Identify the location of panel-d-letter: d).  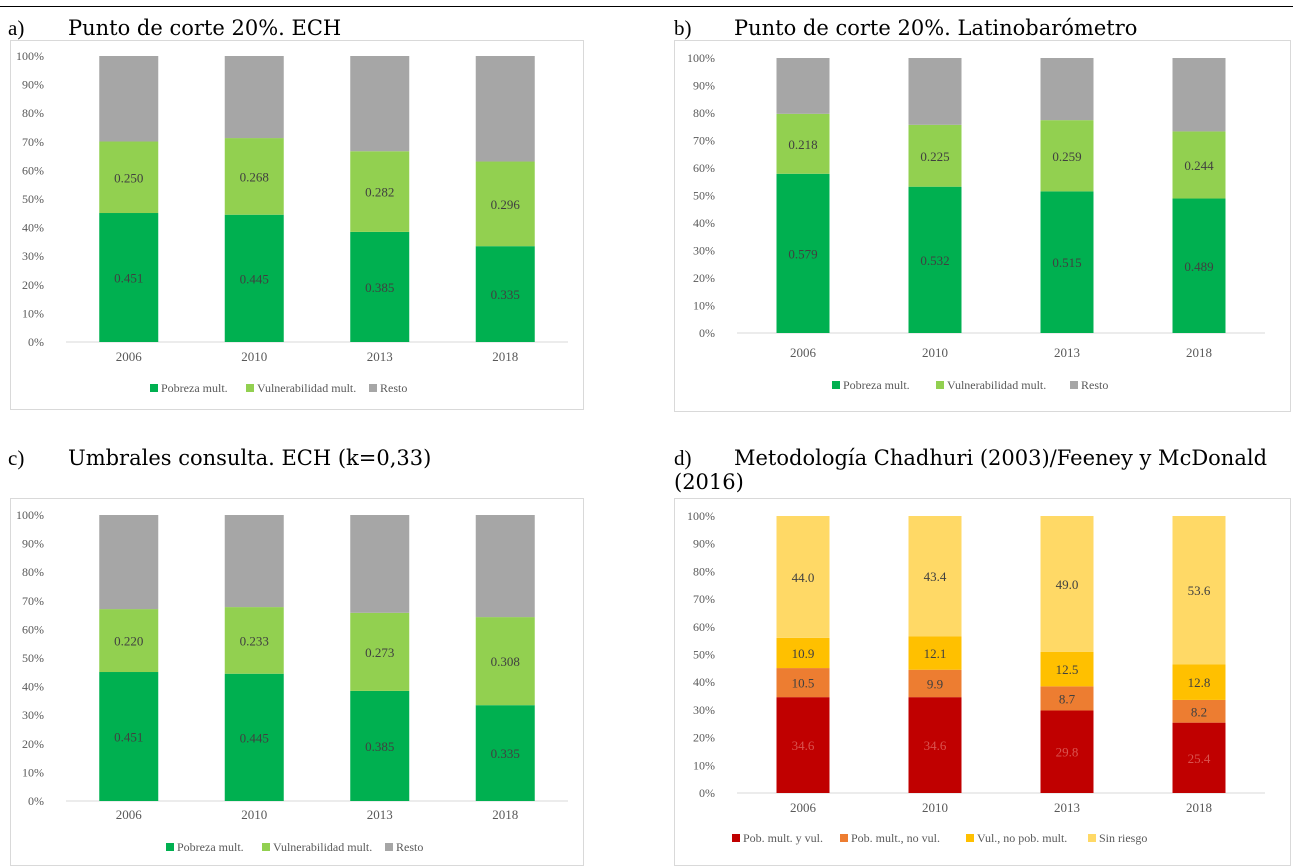
(683, 458).